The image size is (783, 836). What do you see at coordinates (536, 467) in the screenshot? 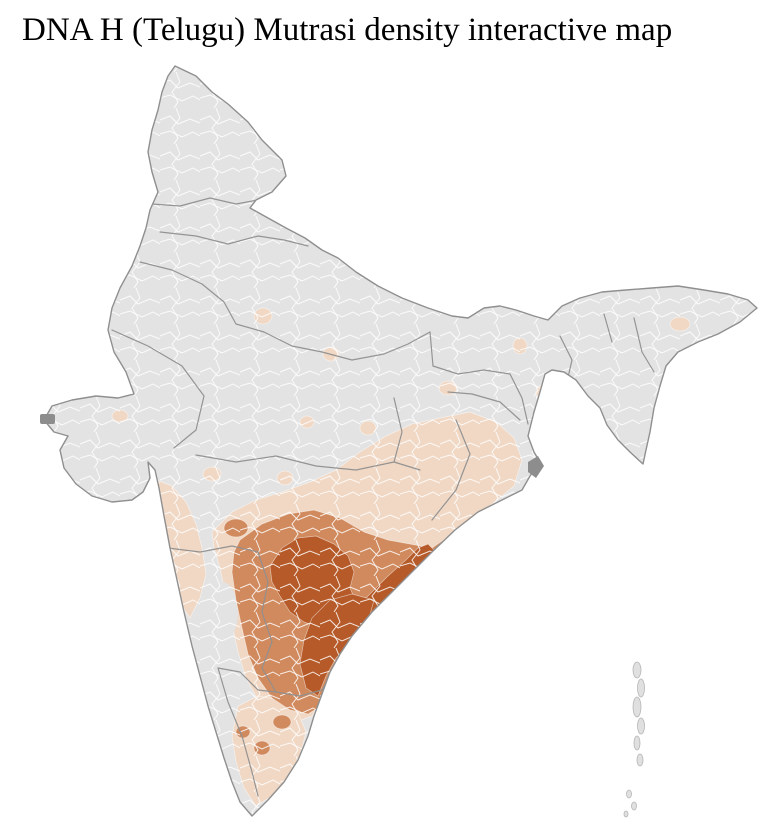
I see `urban-area-marker-kolkata` at bounding box center [536, 467].